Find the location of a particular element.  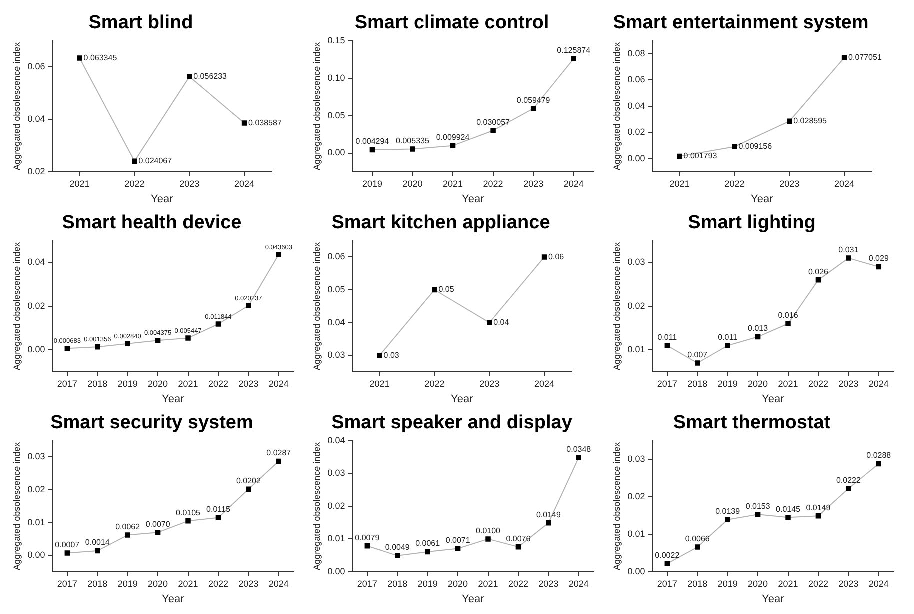

chart-title: Smart thermostat is located at coordinates (752, 423).